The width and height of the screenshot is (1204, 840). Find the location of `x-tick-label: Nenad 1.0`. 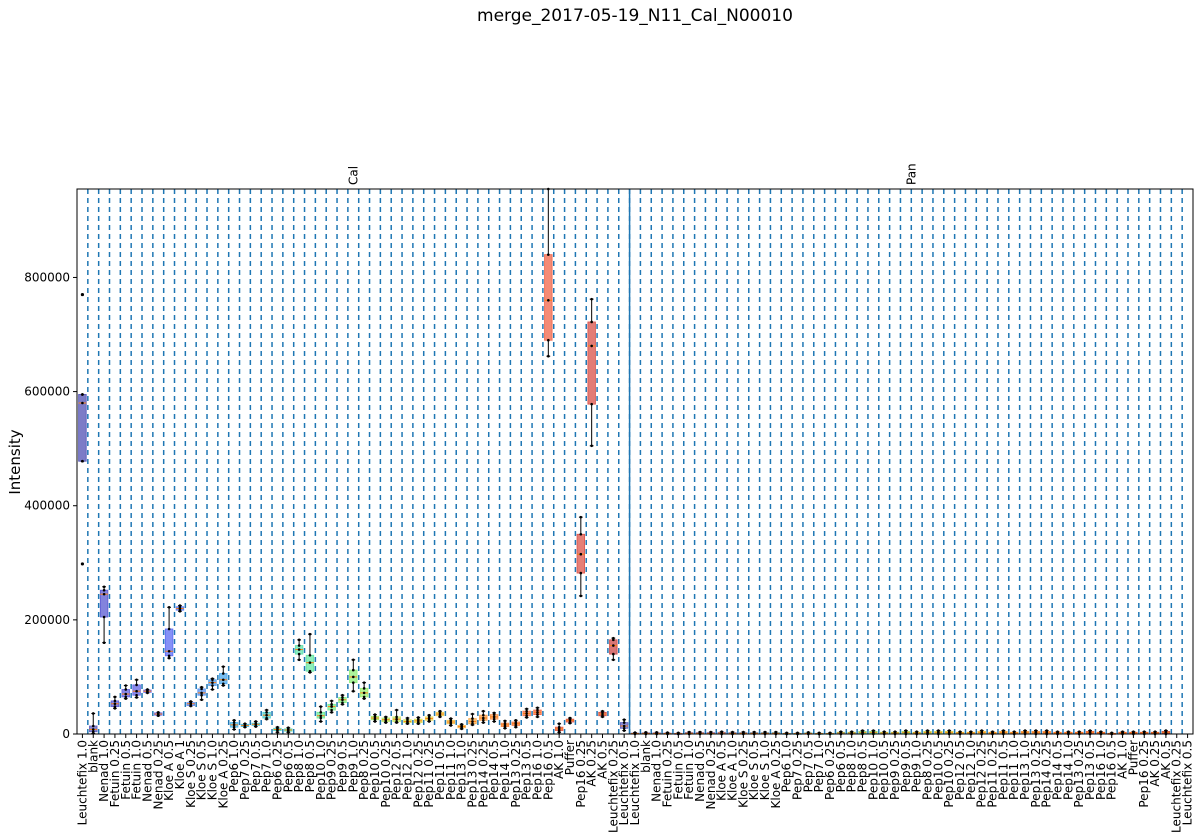

x-tick-label: Nenad 1.0 is located at coordinates (104, 771).